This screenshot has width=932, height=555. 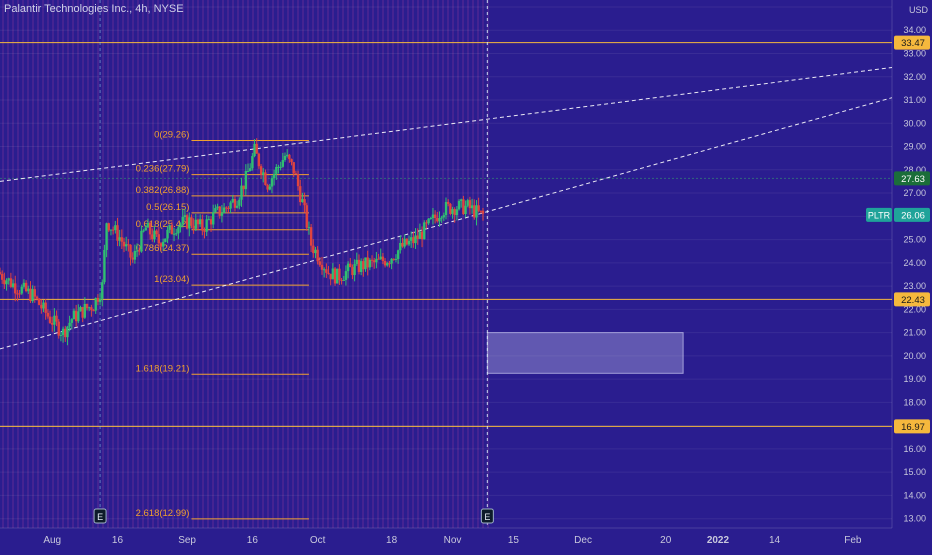 What do you see at coordinates (914, 193) in the screenshot?
I see `price-tick-label: 27.00` at bounding box center [914, 193].